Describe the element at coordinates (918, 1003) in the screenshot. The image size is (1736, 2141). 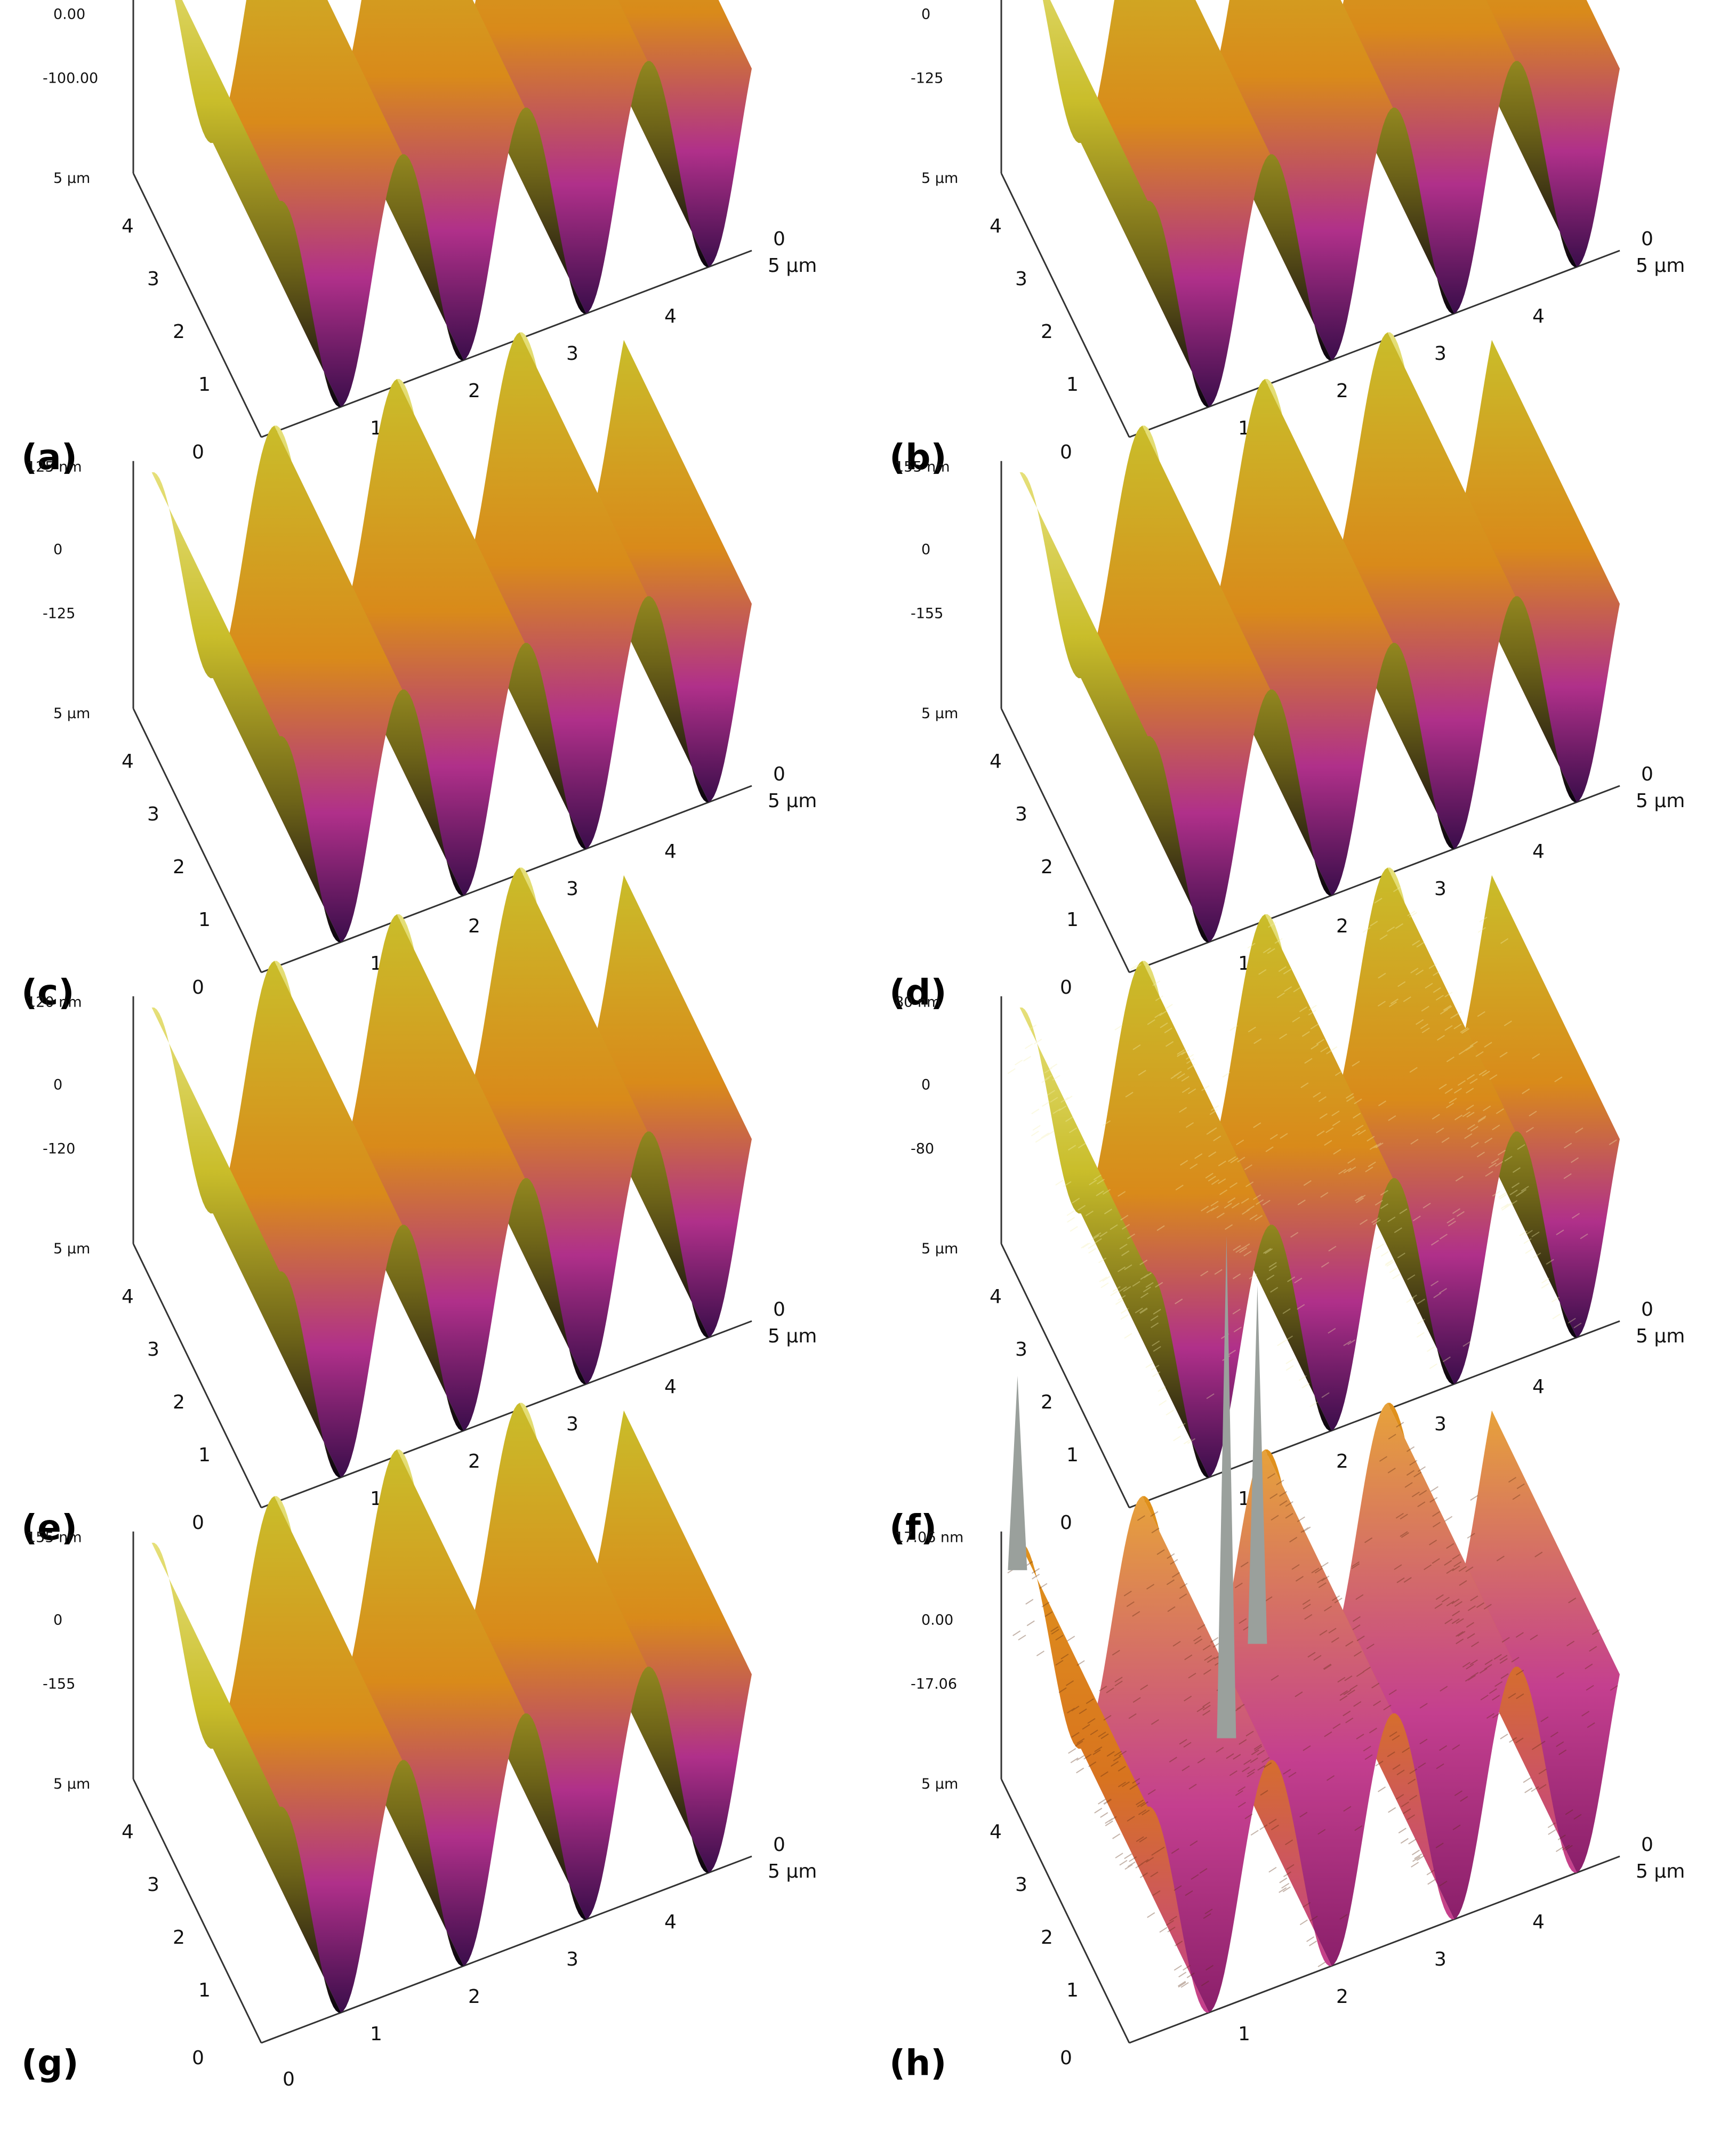
I see `z-label-top: 80 nm` at that location.